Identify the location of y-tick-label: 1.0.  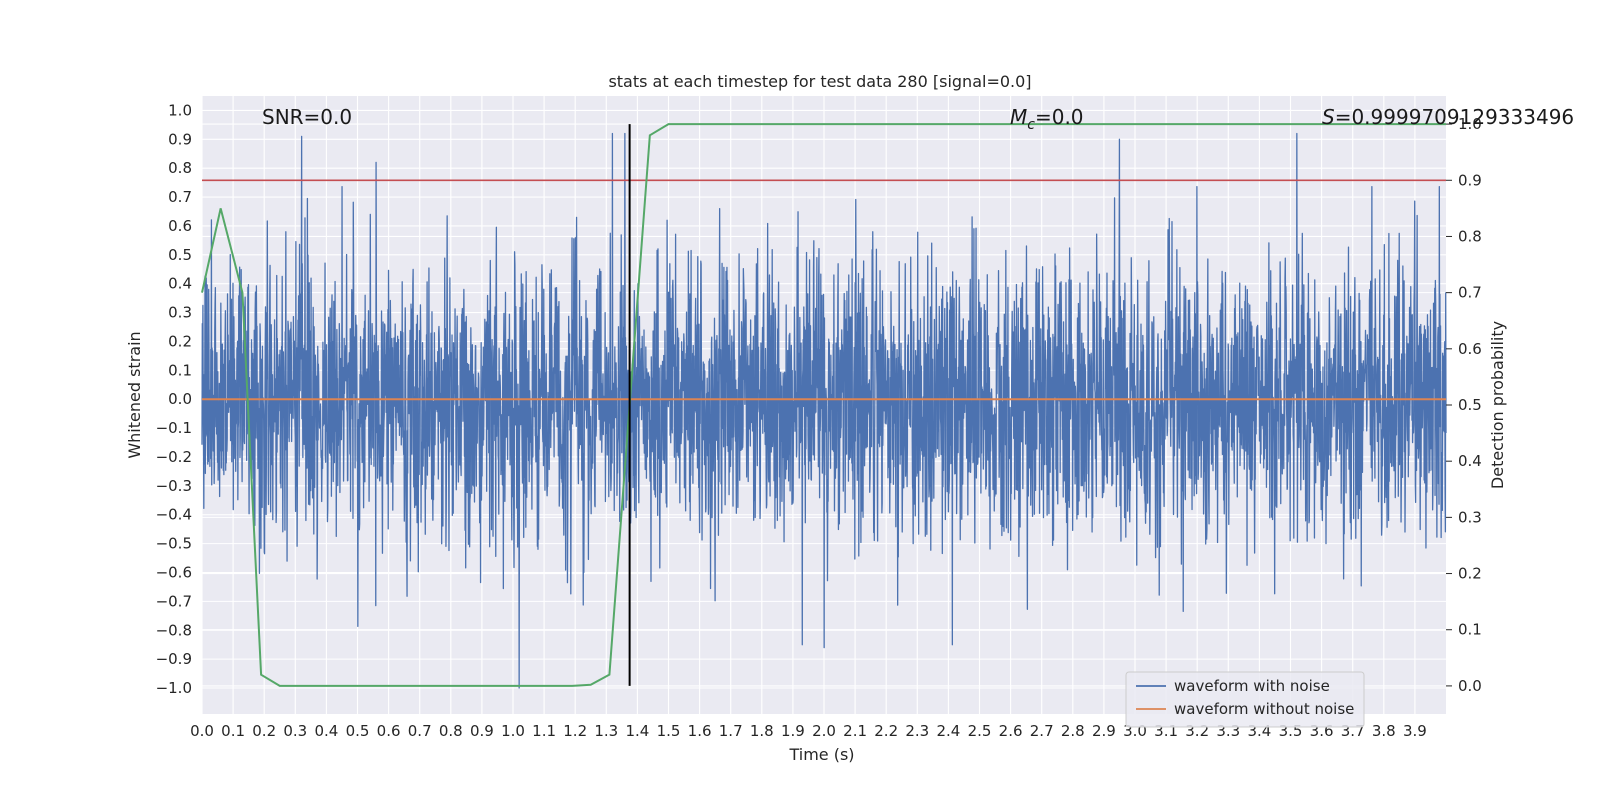
(180, 110).